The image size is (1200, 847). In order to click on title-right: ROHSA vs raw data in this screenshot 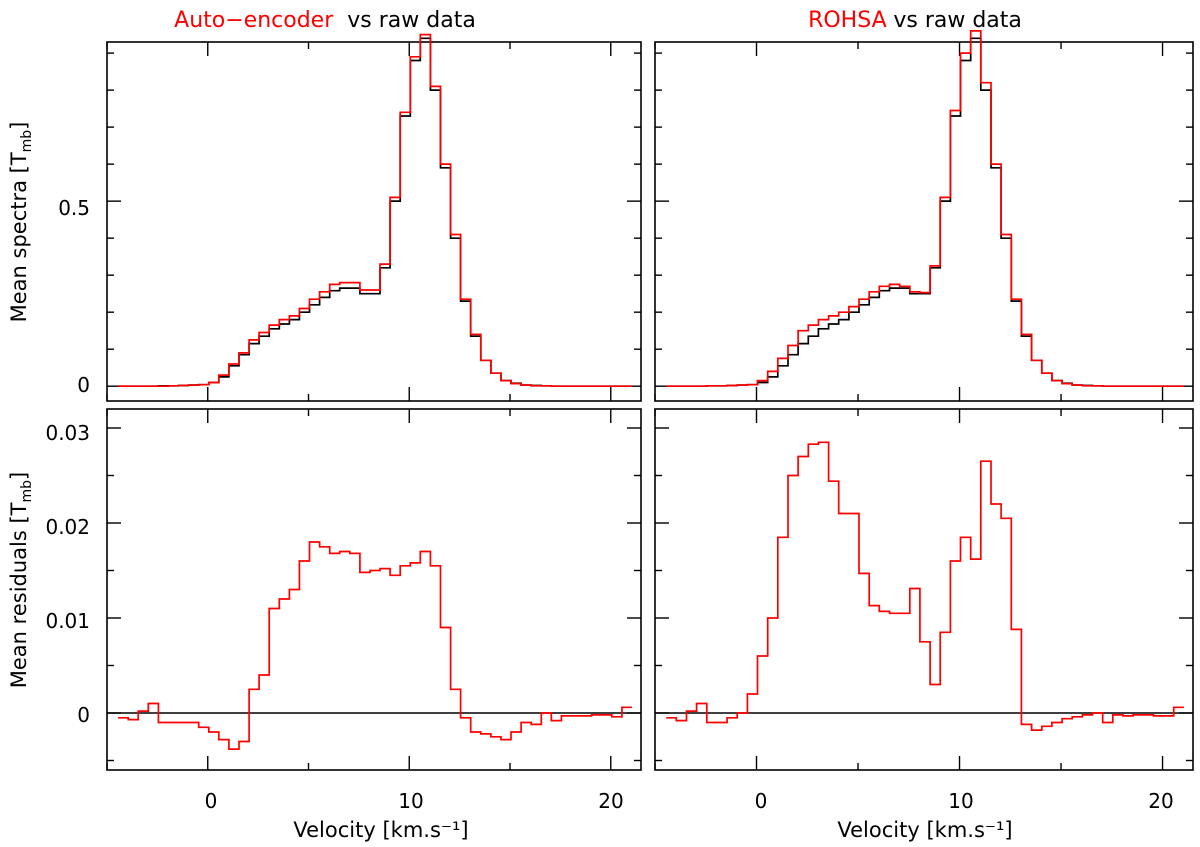, I will do `click(915, 20)`.